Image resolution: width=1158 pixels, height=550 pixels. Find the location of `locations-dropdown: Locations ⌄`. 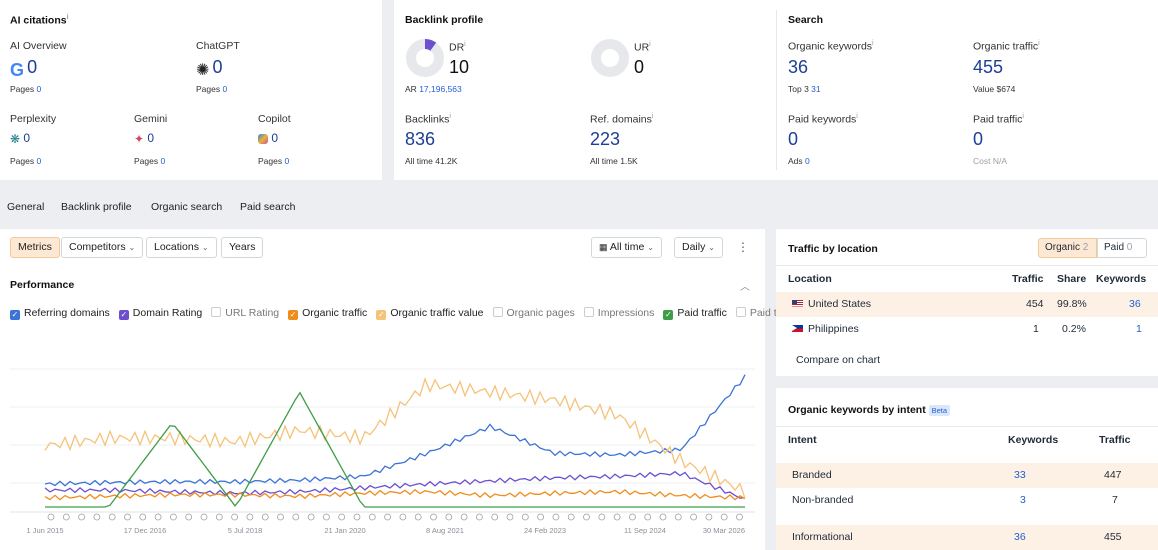

locations-dropdown: Locations ⌄ is located at coordinates (181, 247).